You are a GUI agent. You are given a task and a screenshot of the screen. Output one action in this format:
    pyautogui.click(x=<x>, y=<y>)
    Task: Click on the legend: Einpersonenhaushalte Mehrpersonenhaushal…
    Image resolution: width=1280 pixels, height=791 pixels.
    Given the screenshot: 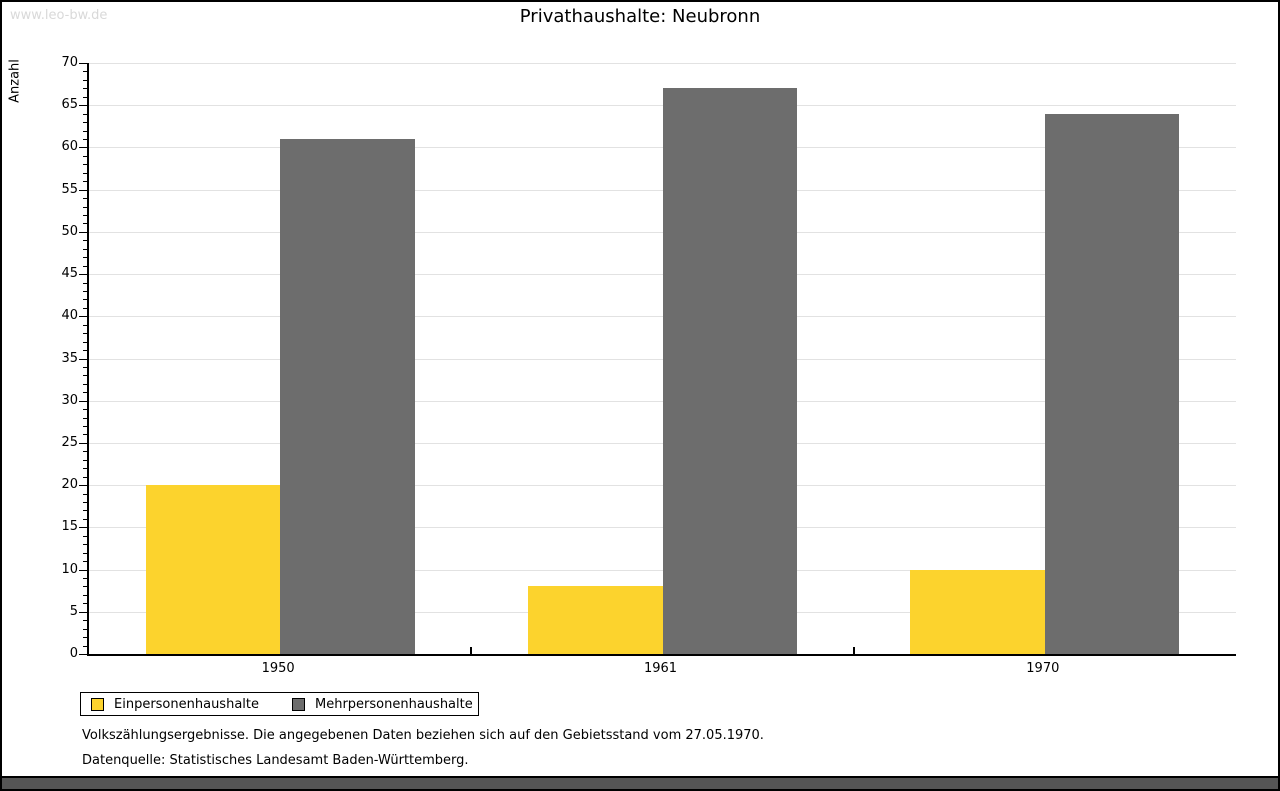 What is the action you would take?
    pyautogui.click(x=279, y=704)
    